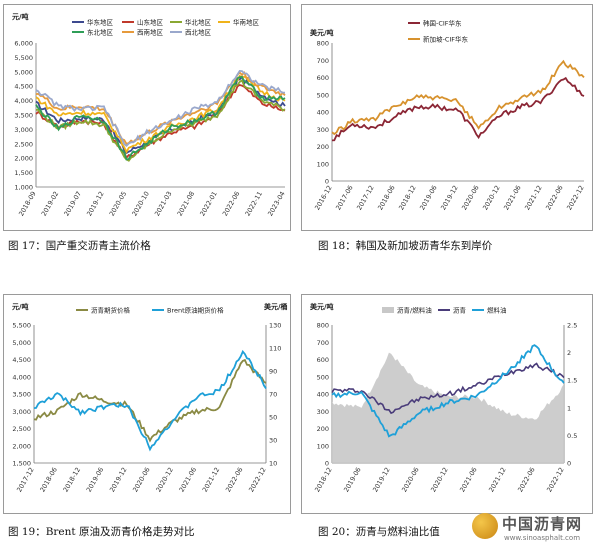 Image resolution: width=596 pixels, height=552 pixels. I want to click on x-tick-label: 2017-12, so click(25, 480).